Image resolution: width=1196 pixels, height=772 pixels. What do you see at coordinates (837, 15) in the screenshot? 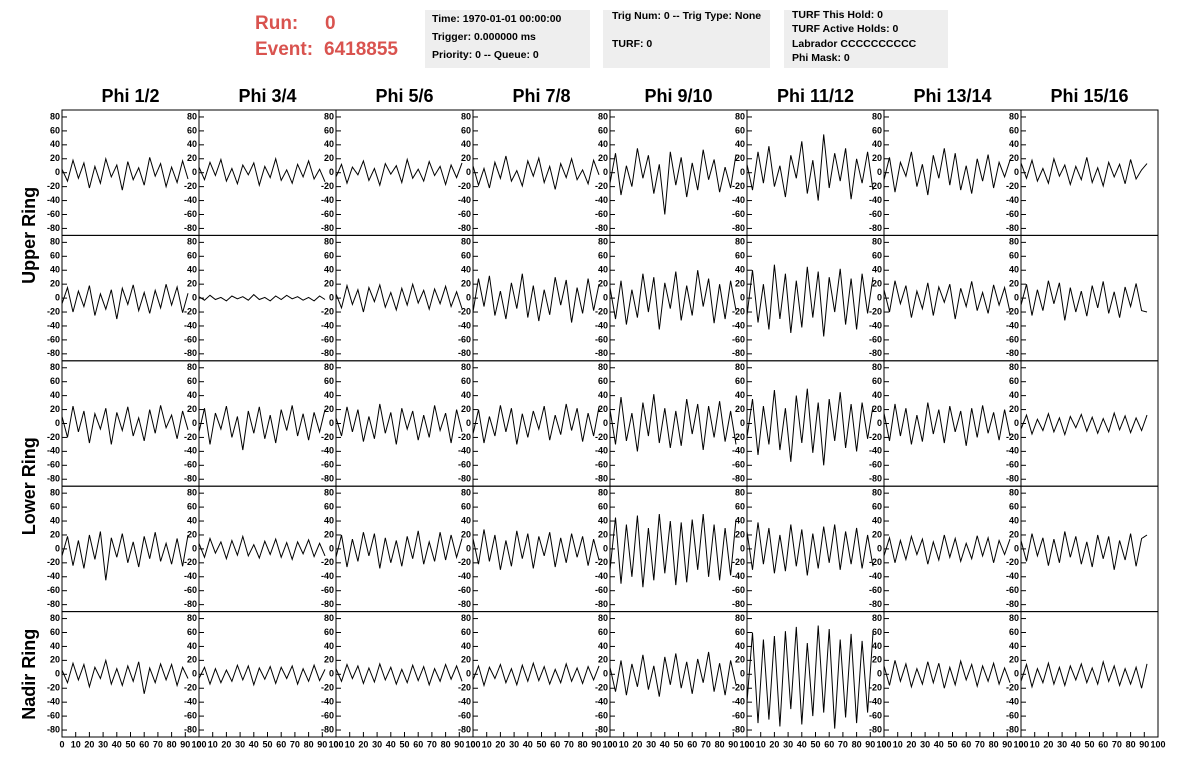
I see `info-line: TURF This Hold: 0` at bounding box center [837, 15].